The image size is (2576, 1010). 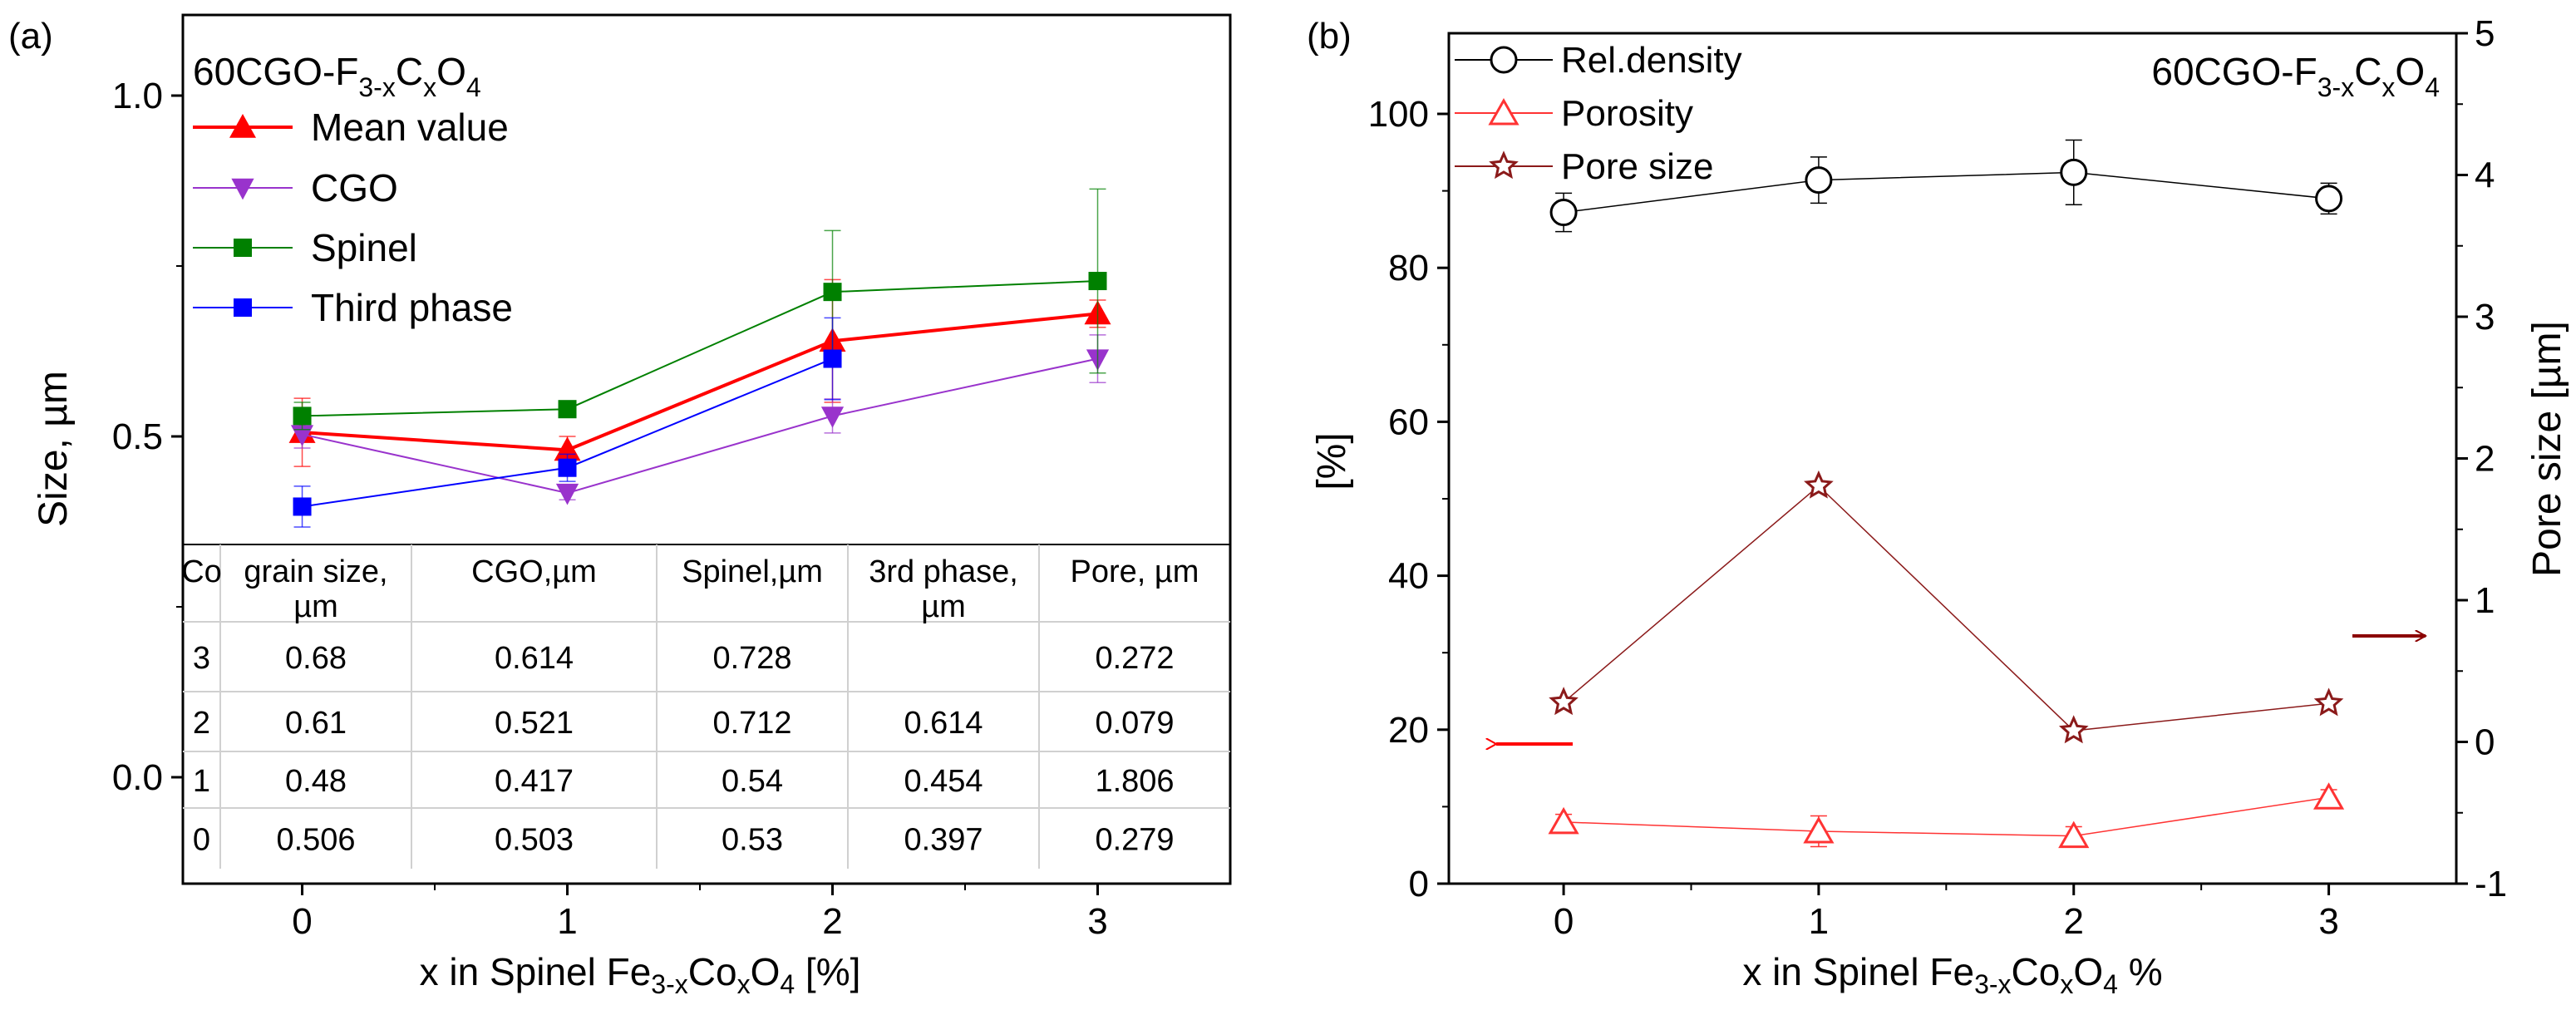 What do you see at coordinates (201, 781) in the screenshot?
I see `table-cell: 1` at bounding box center [201, 781].